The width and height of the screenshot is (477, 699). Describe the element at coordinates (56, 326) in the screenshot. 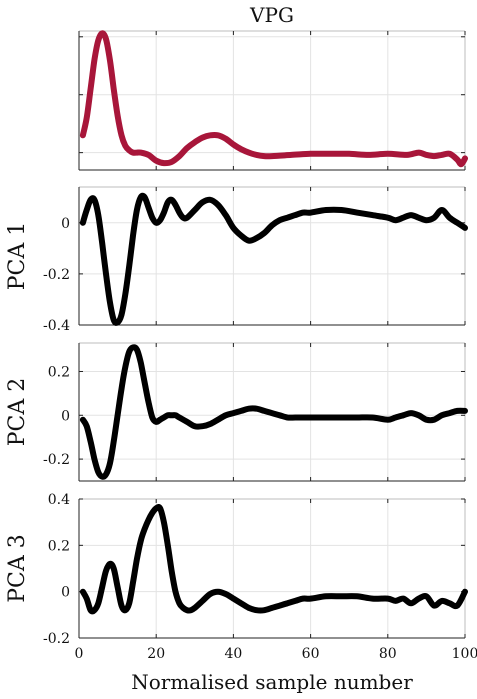

I see `y-tick-label: -0.4` at that location.